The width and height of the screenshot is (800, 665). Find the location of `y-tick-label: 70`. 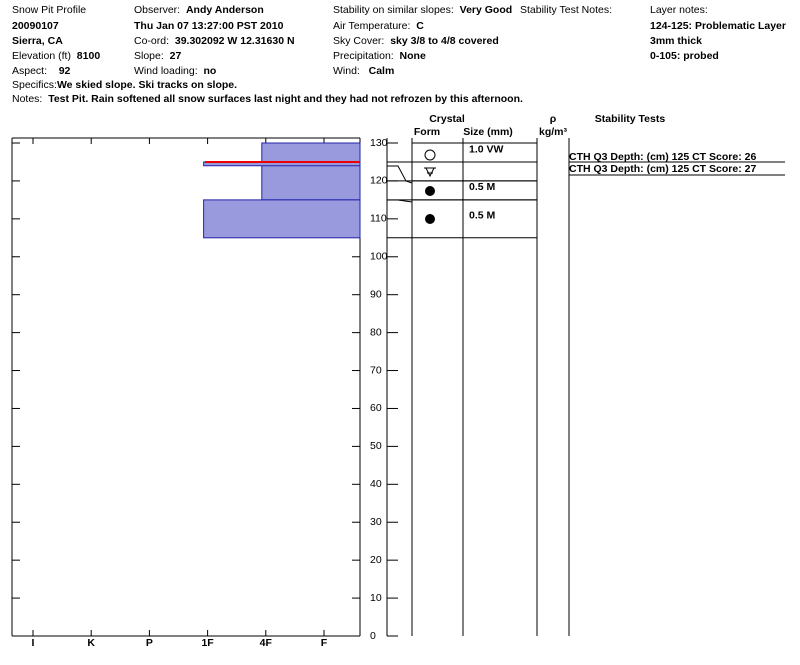

y-tick-label: 70 is located at coordinates (376, 370).